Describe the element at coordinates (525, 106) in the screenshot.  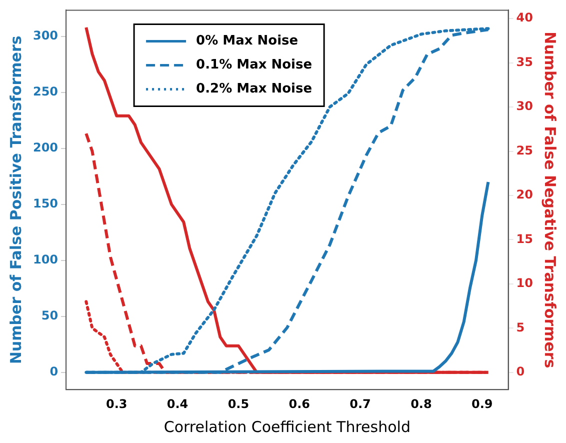
I see `y2-tick-label: 30` at that location.